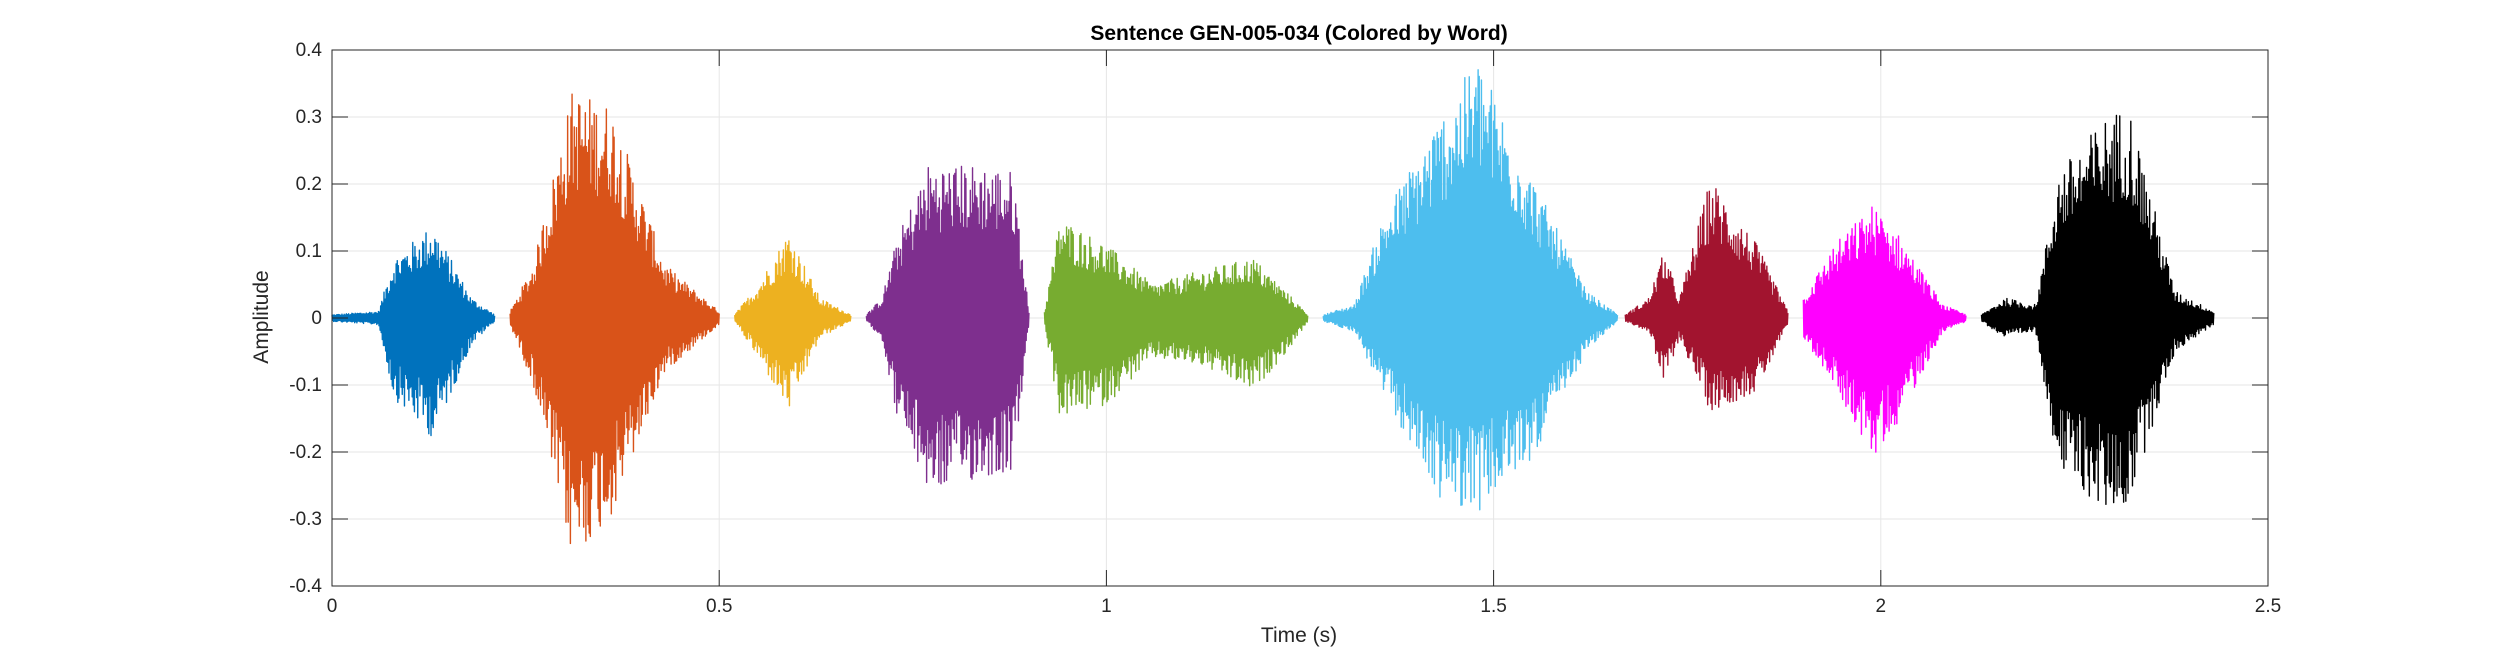 The image size is (2500, 657). What do you see at coordinates (305, 586) in the screenshot?
I see `y-tick-label: -0.4` at bounding box center [305, 586].